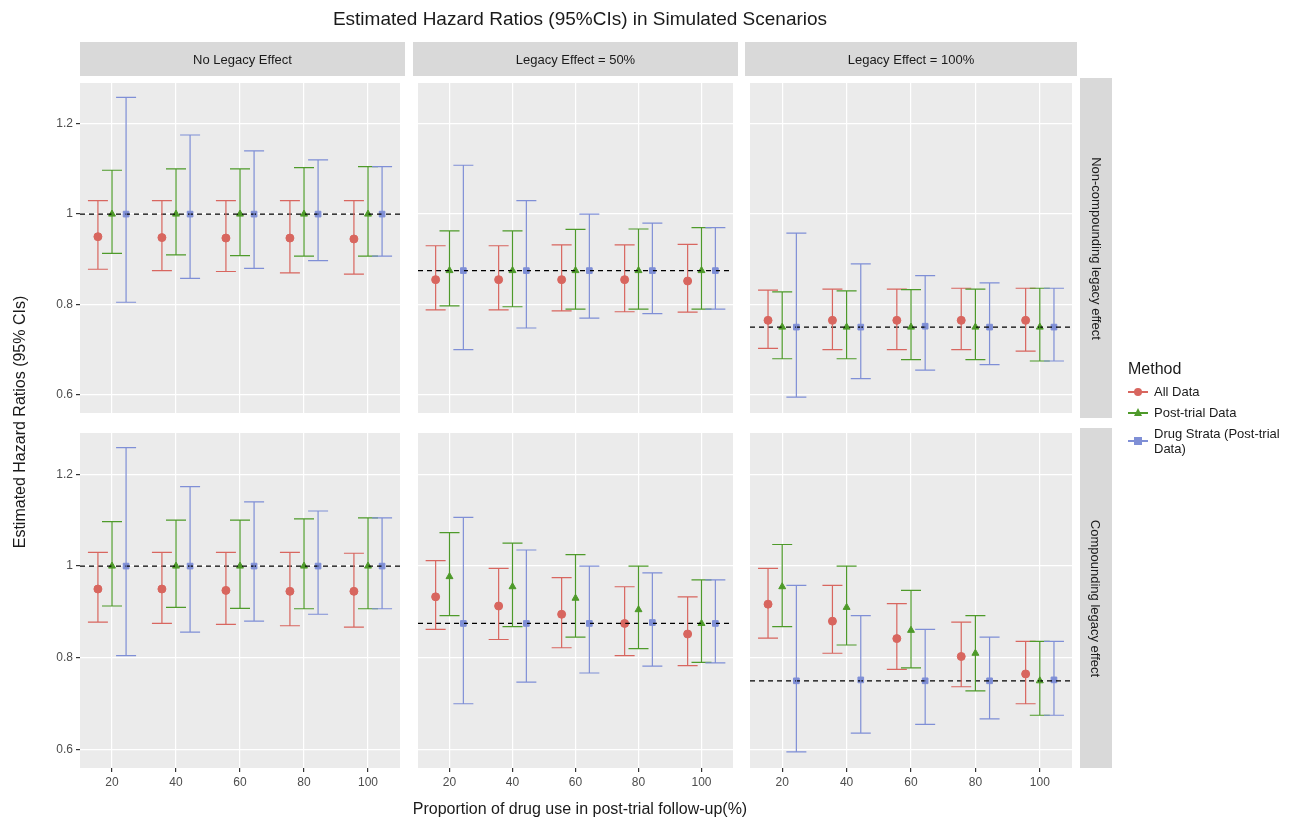 The image size is (1299, 825). Describe the element at coordinates (1195, 412) in the screenshot. I see `legend-label: Post-trial Data` at that location.